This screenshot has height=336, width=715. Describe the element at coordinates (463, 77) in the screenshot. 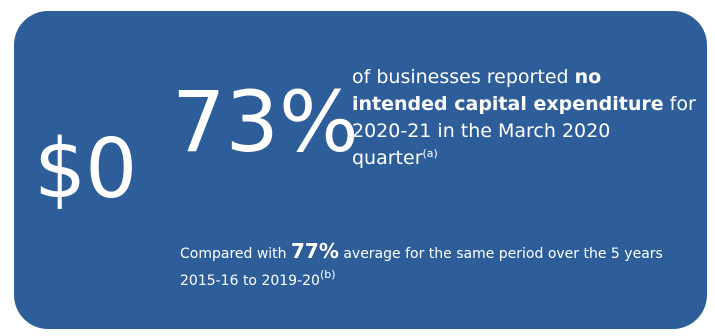

I see `description-text-part1: of businesses reported` at that location.